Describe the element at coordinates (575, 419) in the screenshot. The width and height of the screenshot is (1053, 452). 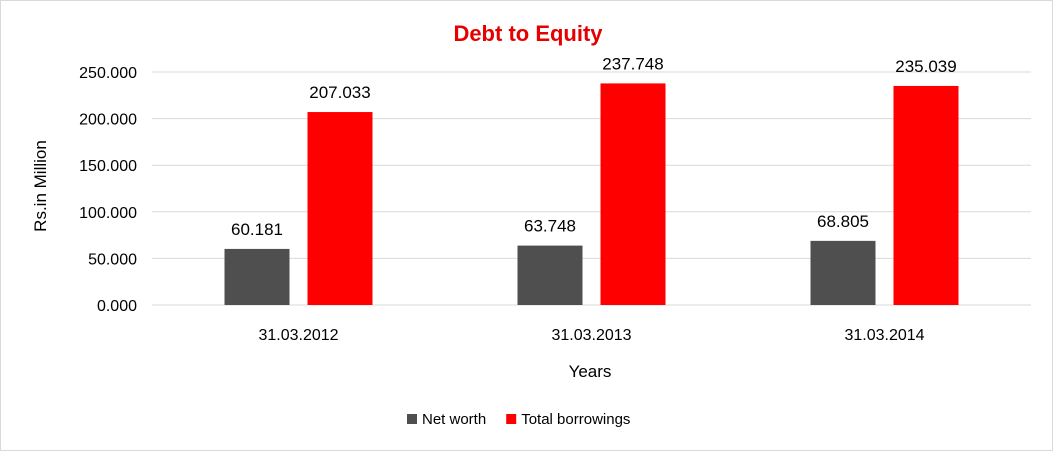
I see `legend-label: Total borrowings` at that location.